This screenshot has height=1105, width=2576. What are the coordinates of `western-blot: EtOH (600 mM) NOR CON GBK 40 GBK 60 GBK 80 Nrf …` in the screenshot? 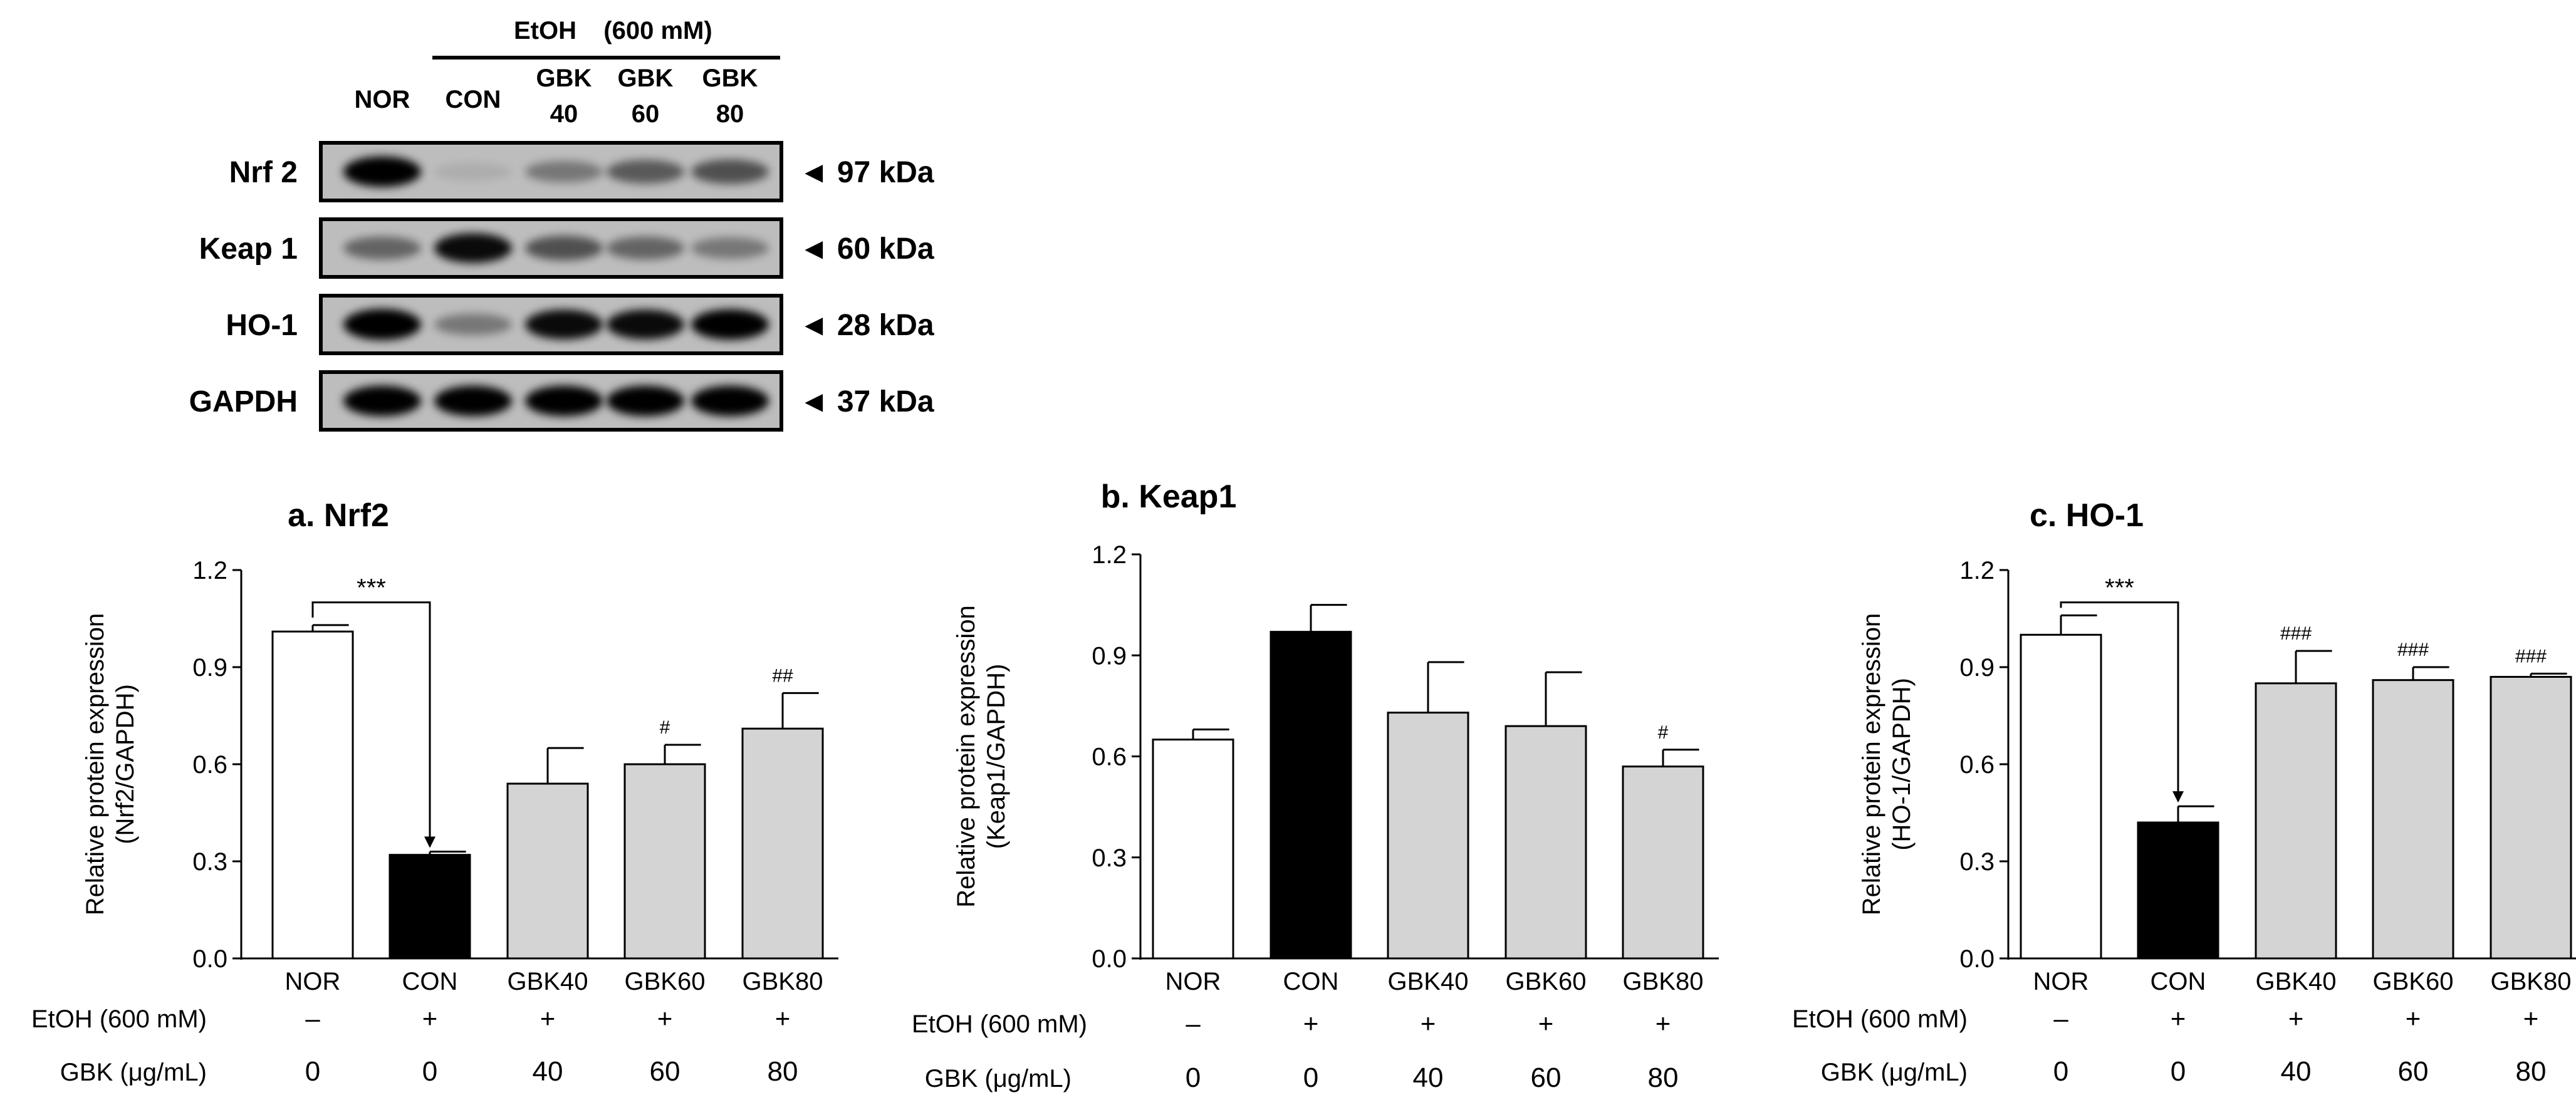 It's located at (561, 225).